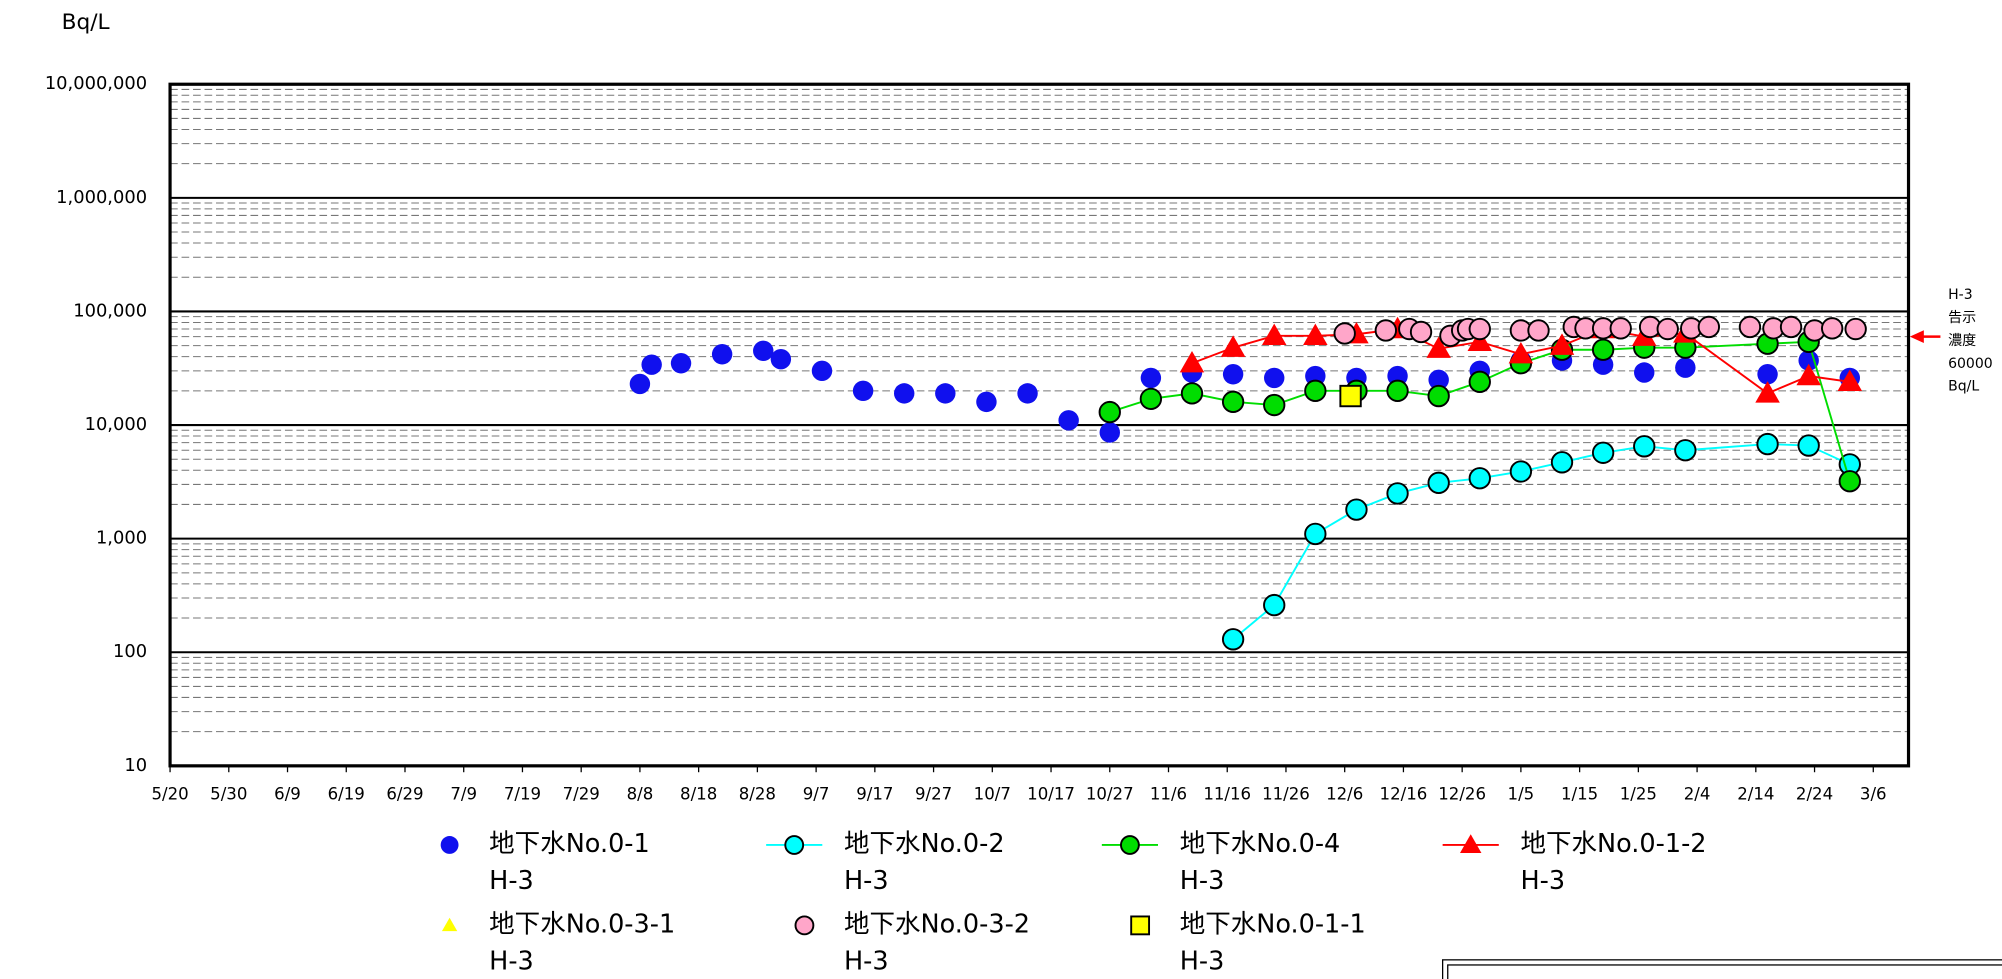 This screenshot has width=2002, height=979. Describe the element at coordinates (1963, 387) in the screenshot. I see `annotation-unit: Bq/L` at that location.